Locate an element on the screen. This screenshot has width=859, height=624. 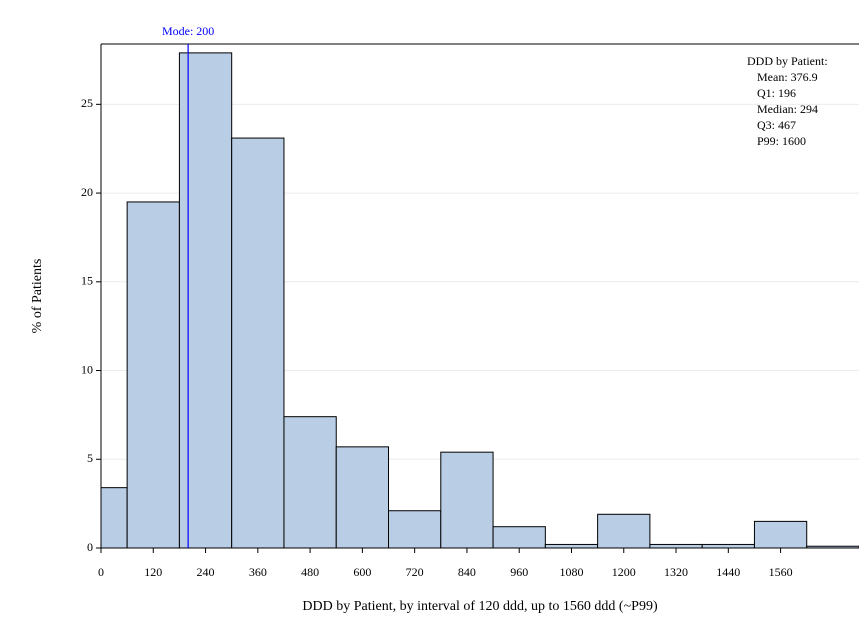
x-tick-label: 840 is located at coordinates (467, 572).